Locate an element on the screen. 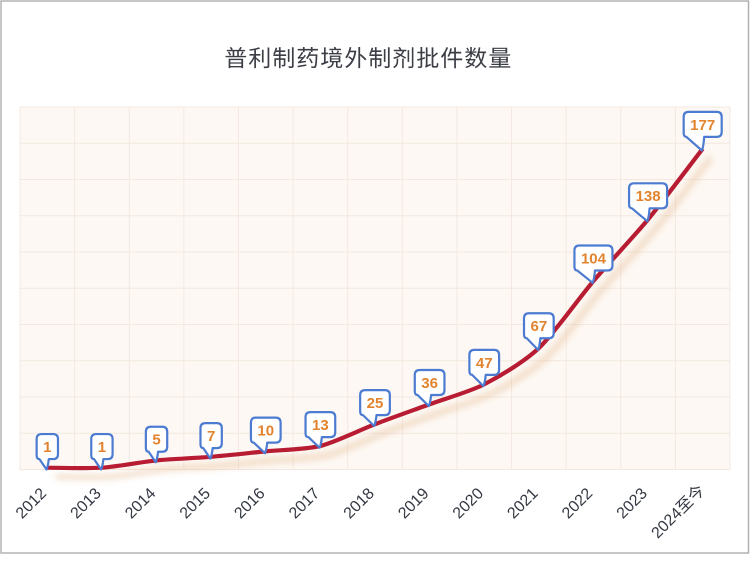  svg-text: 177 is located at coordinates (702, 125).